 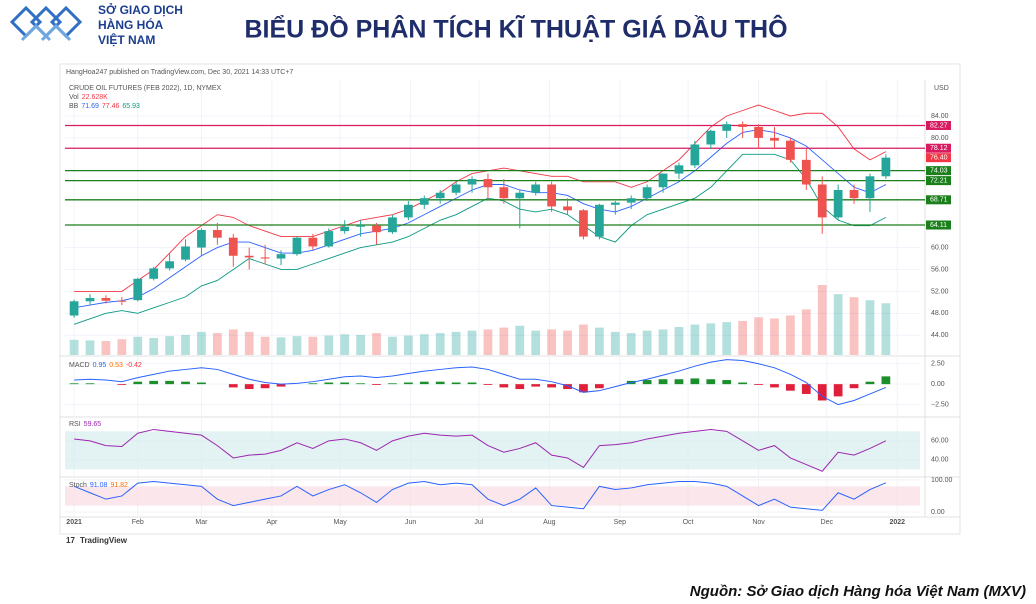 I want to click on y-tick-label: 0.00, so click(x=938, y=384).